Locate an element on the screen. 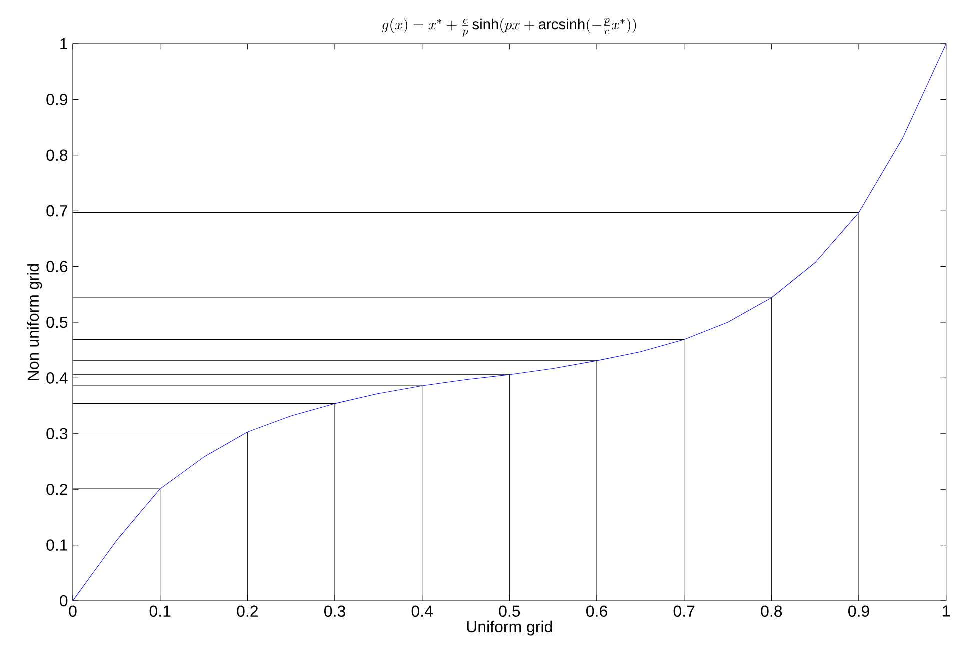 This screenshot has width=956, height=660. y-tick-label: 0.4 is located at coordinates (57, 378).